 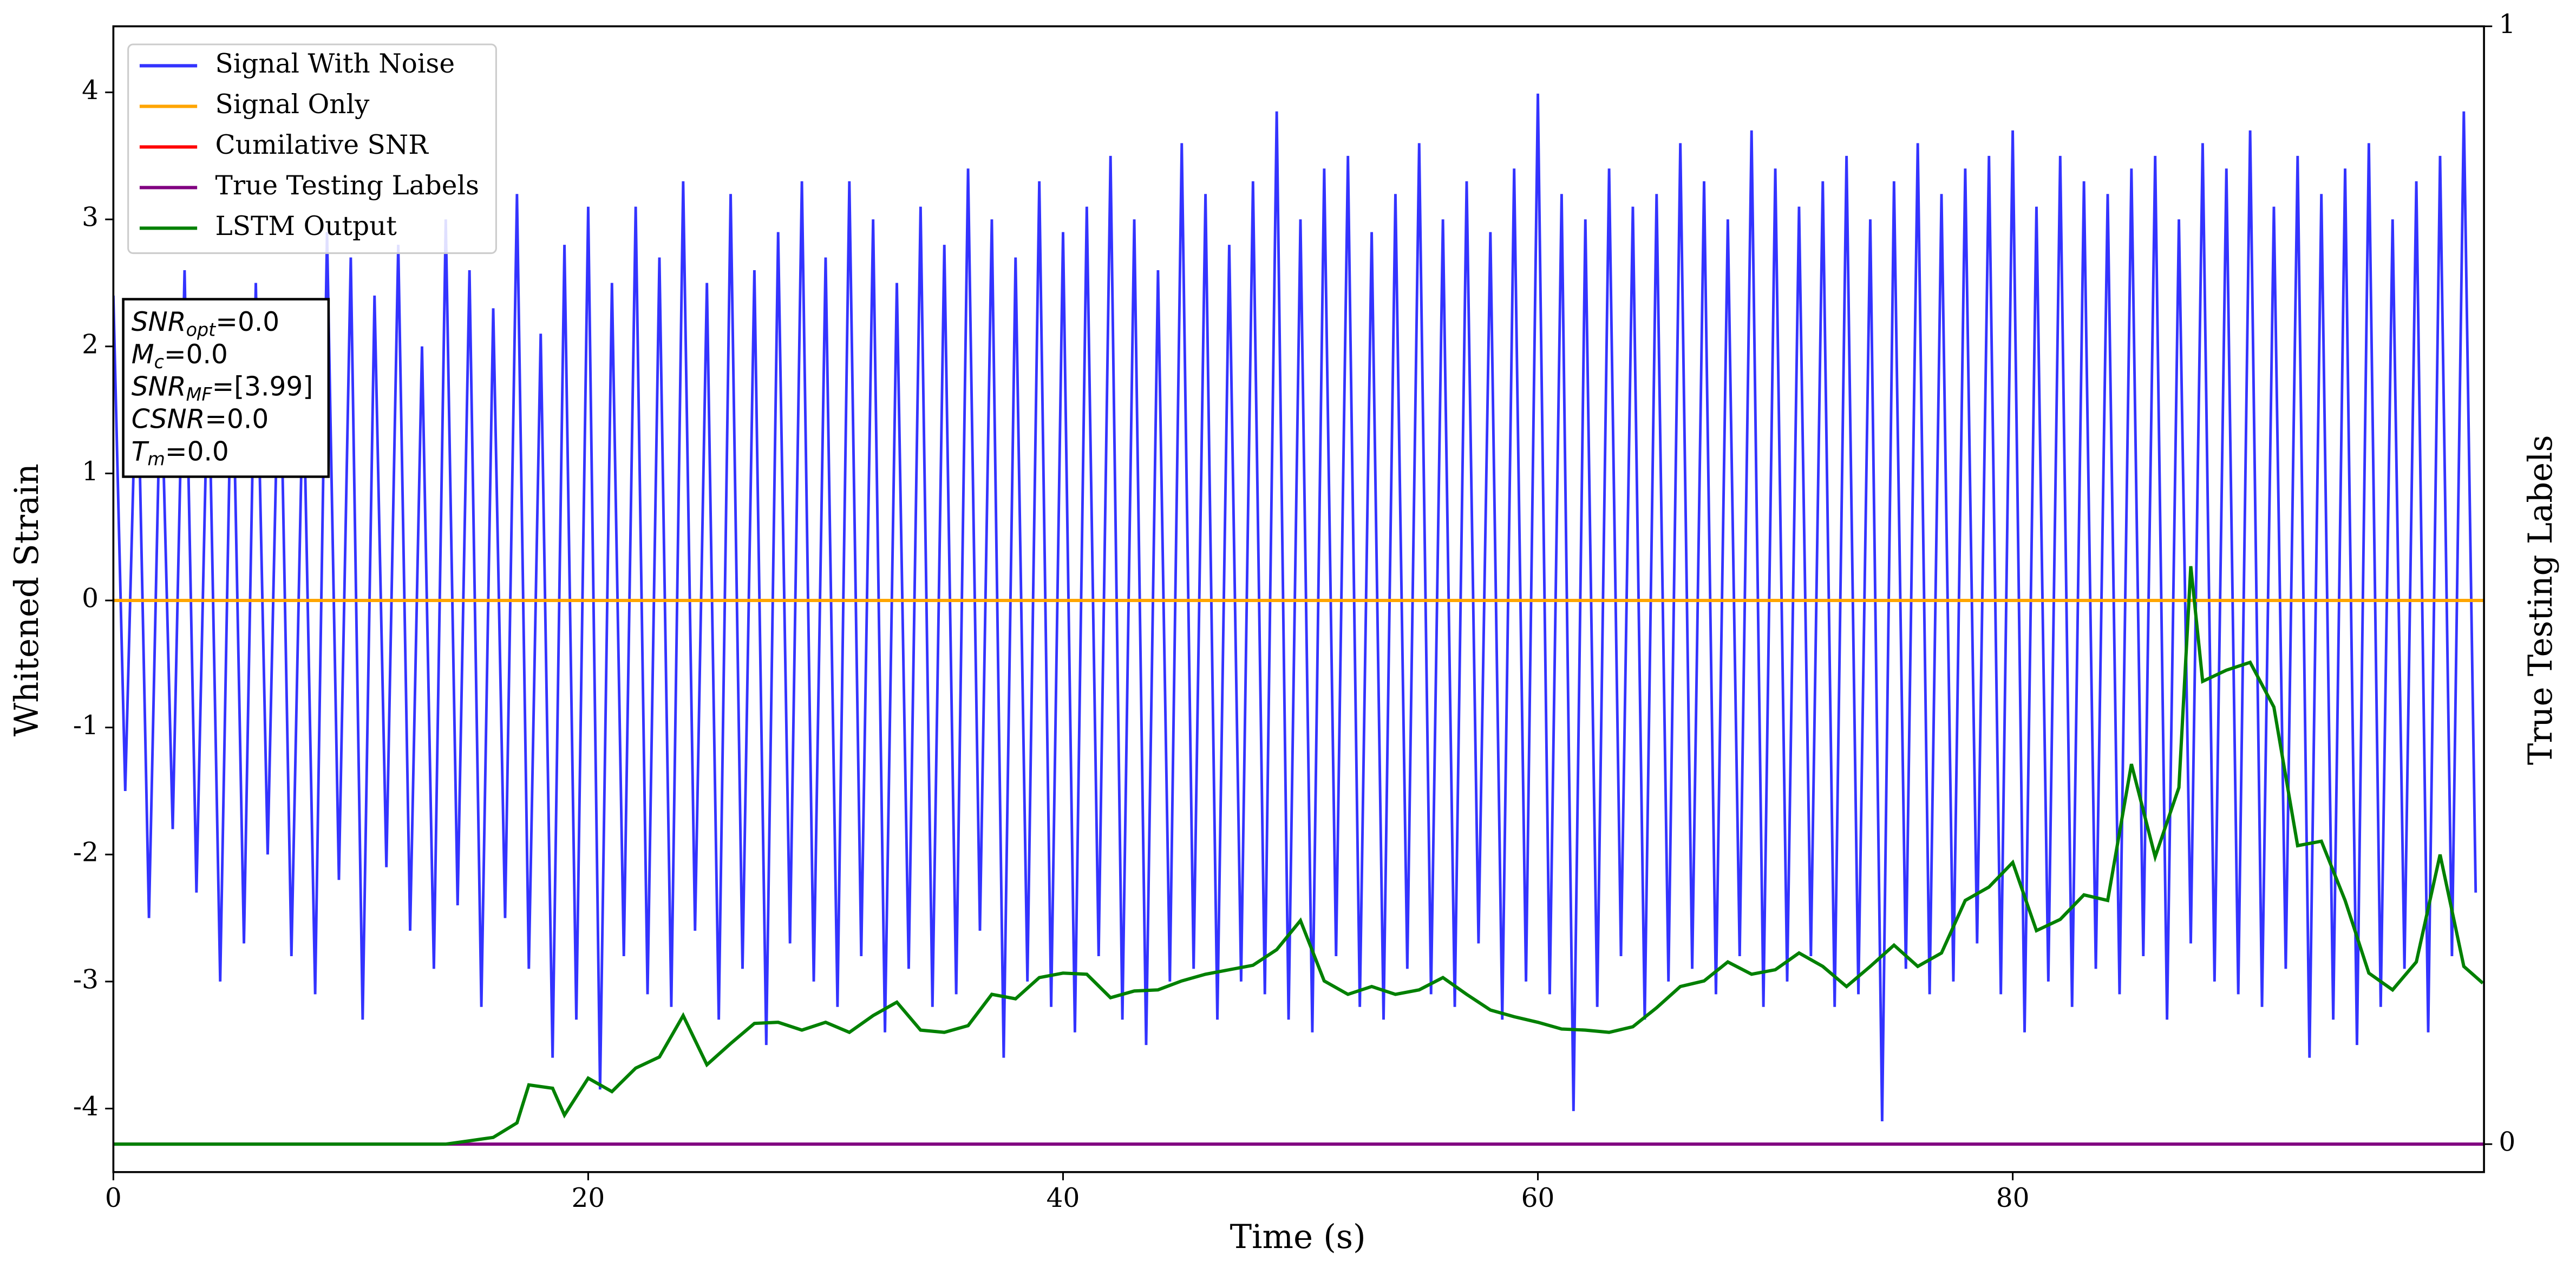 I want to click on annotation-line: Mc=0.0, so click(x=180, y=356).